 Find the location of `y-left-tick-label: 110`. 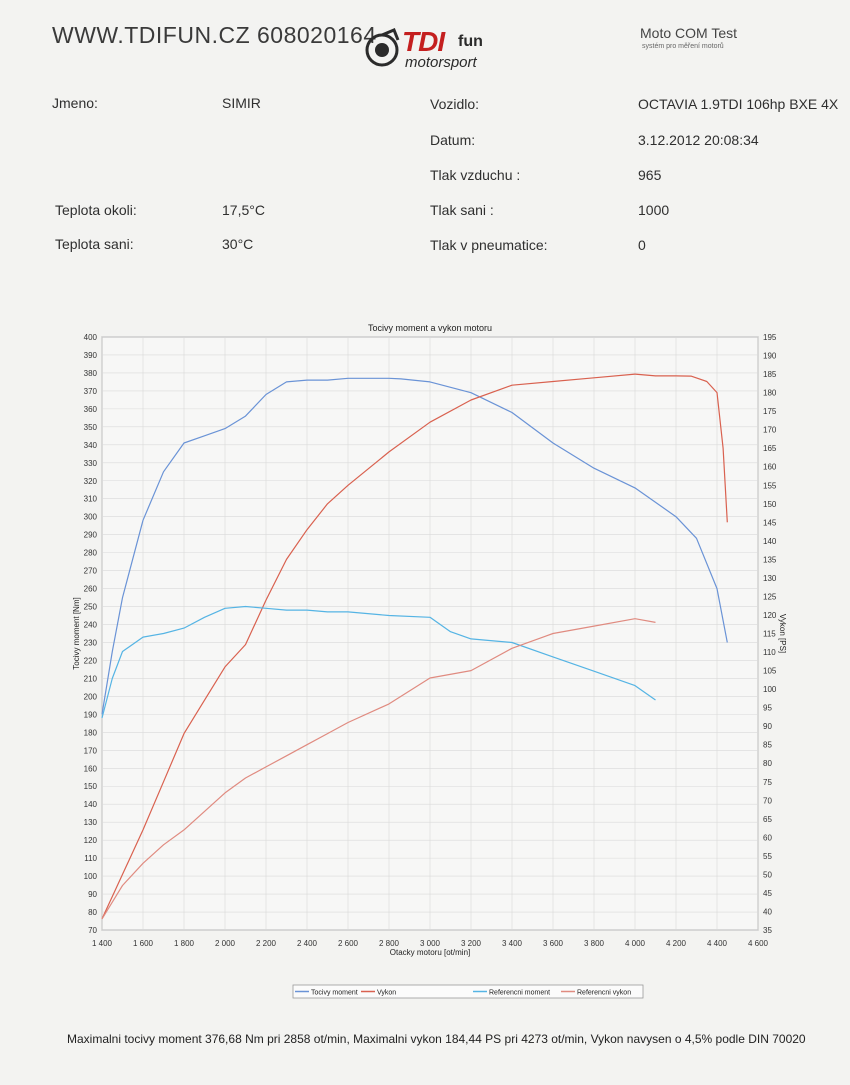

y-left-tick-label: 110 is located at coordinates (90, 858).